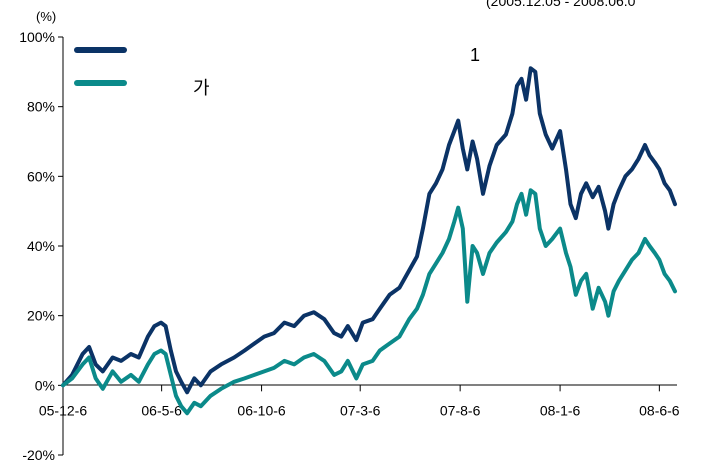 This screenshot has width=701, height=466. What do you see at coordinates (460, 410) in the screenshot?
I see `x-tick-label: 07-8-6` at bounding box center [460, 410].